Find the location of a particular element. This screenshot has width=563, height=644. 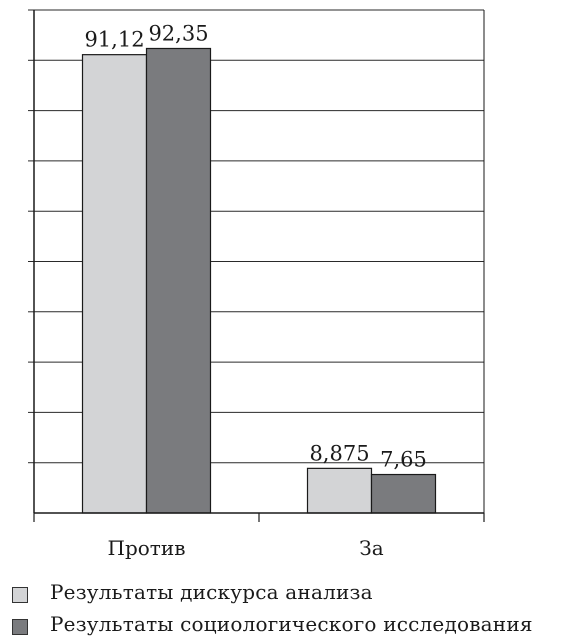

data-label-0-1: 92,35 is located at coordinates (178, 33).